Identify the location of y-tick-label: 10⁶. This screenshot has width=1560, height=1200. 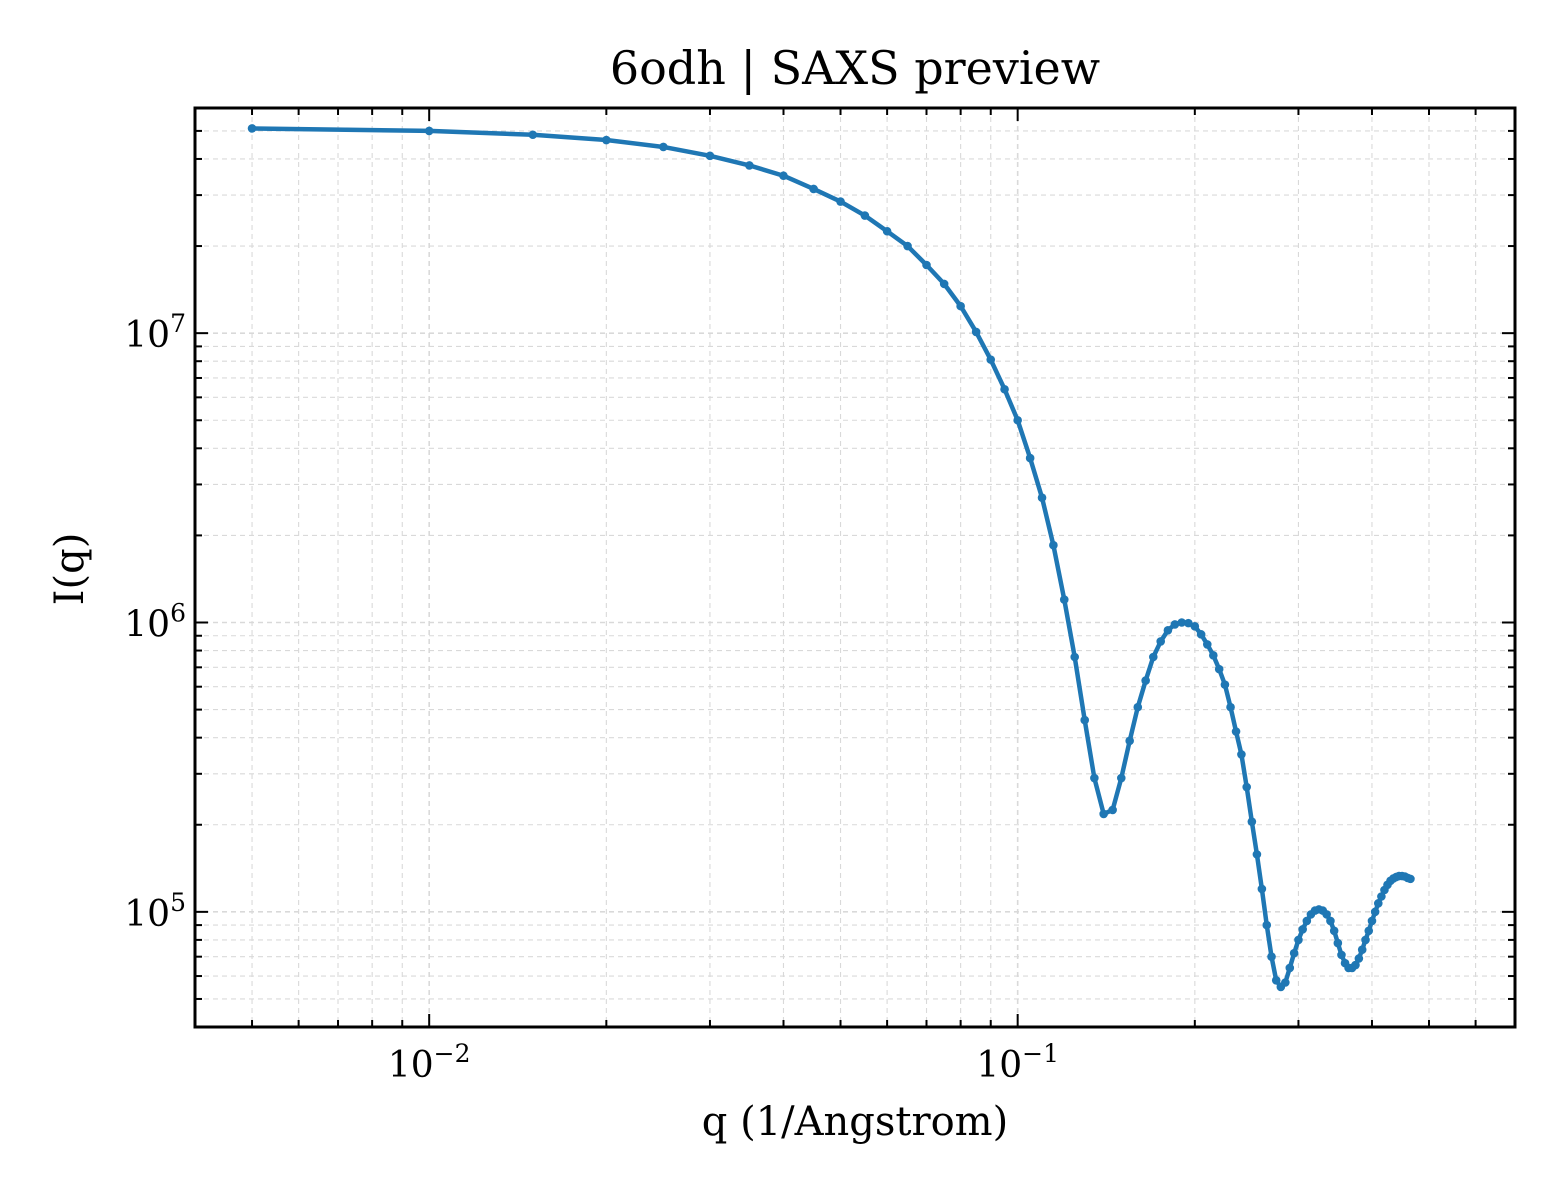
(155, 622).